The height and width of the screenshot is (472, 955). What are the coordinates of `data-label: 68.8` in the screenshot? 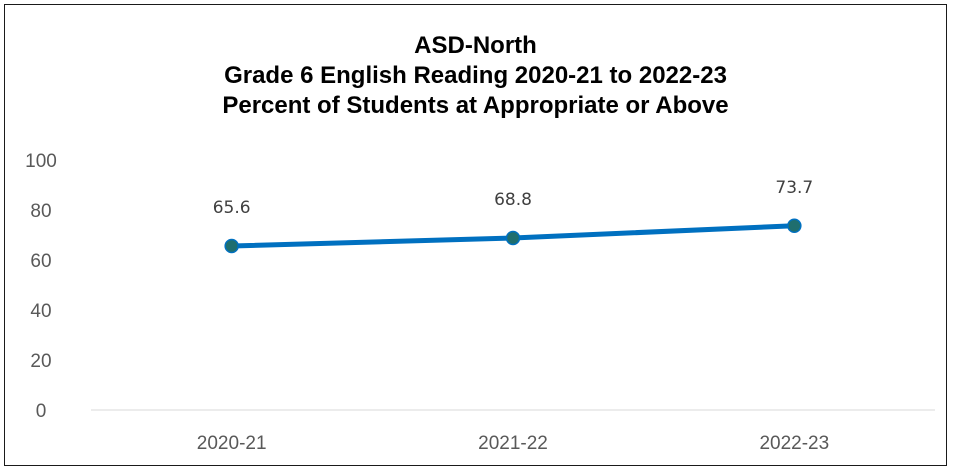 It's located at (513, 200).